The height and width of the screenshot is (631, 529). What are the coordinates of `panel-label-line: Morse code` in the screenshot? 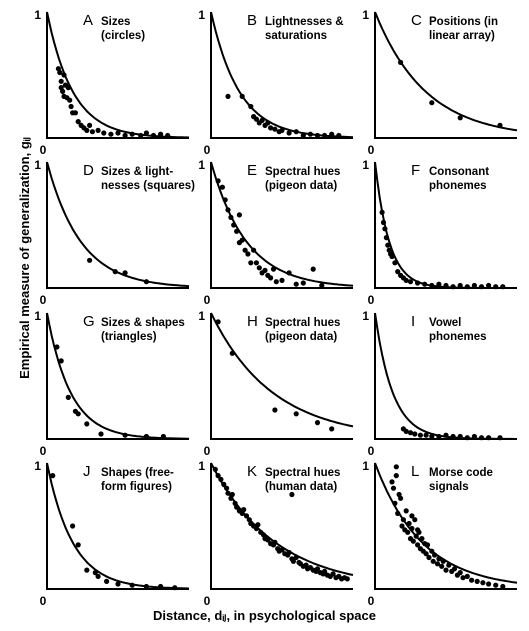 It's located at (461, 473).